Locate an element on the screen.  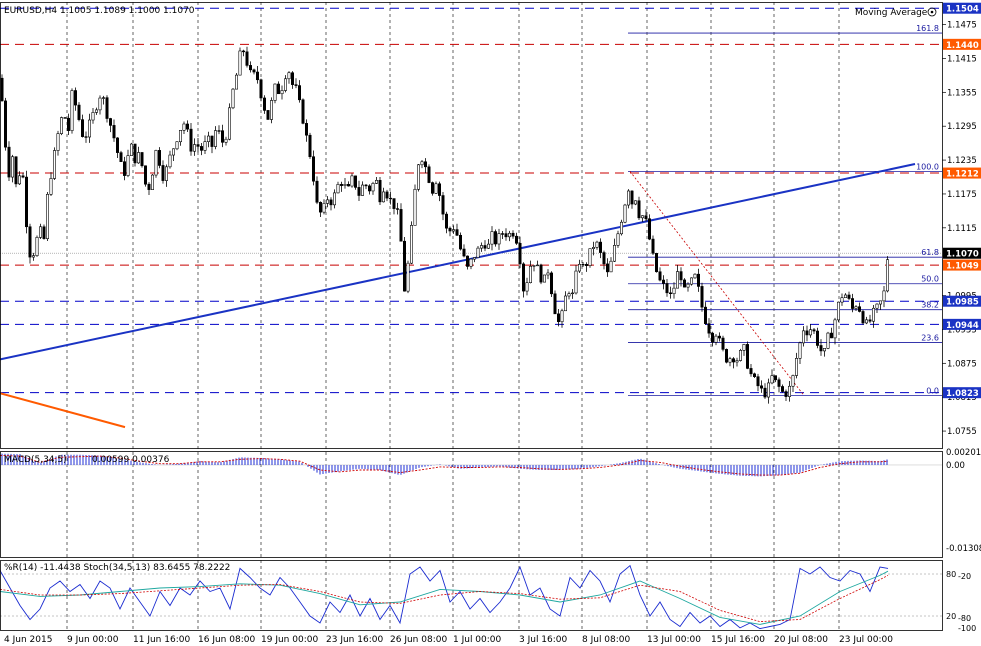
price-tick-label: 1.1175 is located at coordinates (962, 195).